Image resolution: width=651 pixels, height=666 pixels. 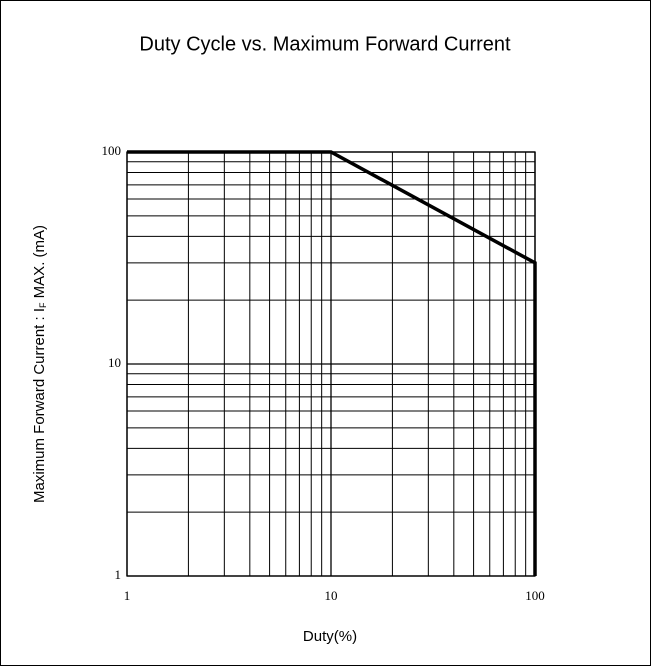 What do you see at coordinates (112, 150) in the screenshot?
I see `y-tick-label: 100` at bounding box center [112, 150].